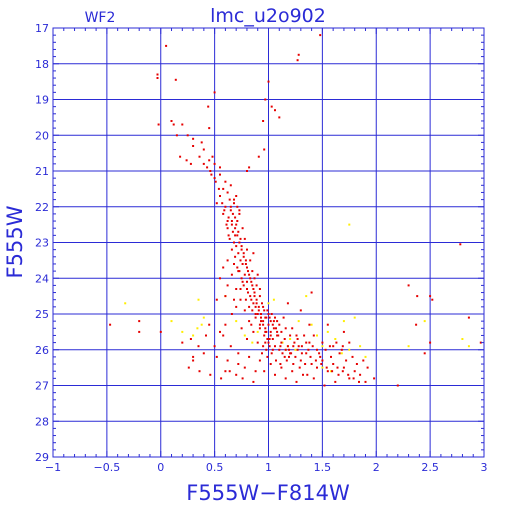 The width and height of the screenshot is (512, 512). What do you see at coordinates (42, 243) in the screenshot?
I see `y-tick-label: 23` at bounding box center [42, 243].